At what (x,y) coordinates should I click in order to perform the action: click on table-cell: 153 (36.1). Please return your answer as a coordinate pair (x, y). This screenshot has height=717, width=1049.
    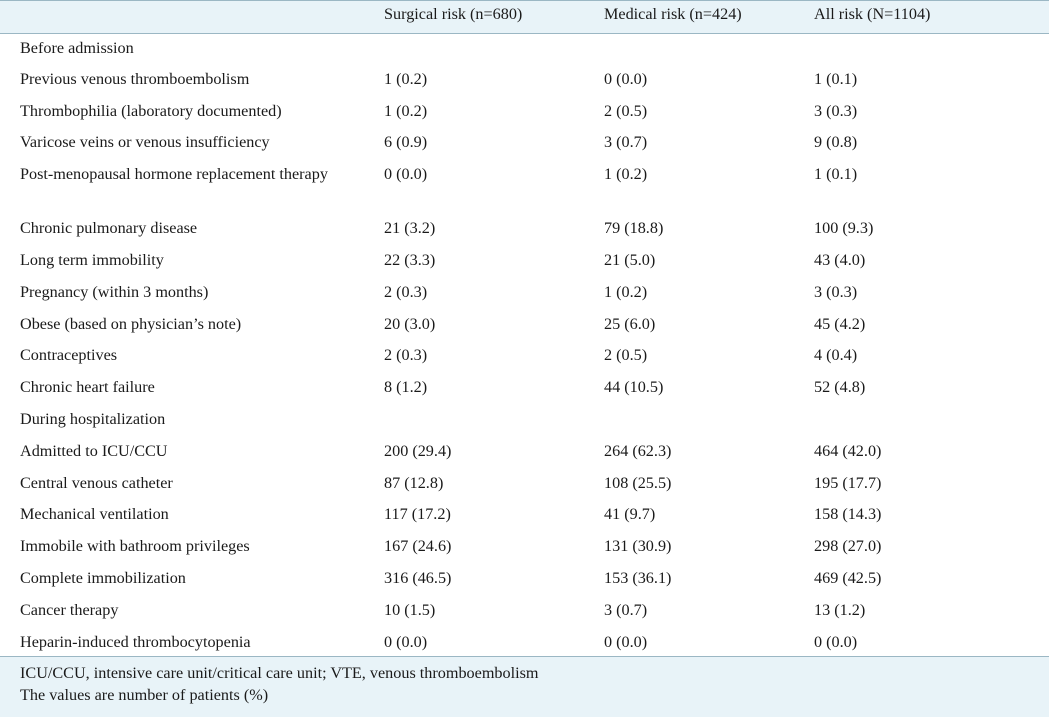
    Looking at the image, I should click on (699, 579).